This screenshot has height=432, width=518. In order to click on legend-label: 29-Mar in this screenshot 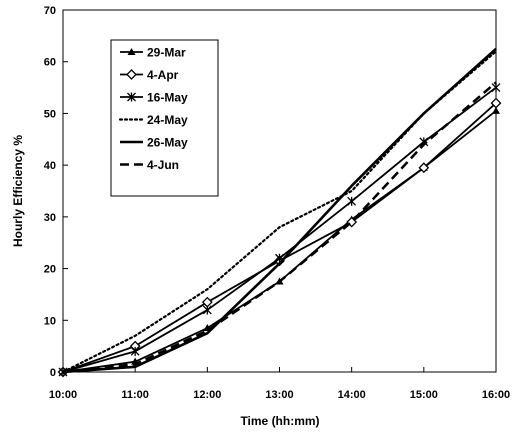, I will do `click(166, 53)`.